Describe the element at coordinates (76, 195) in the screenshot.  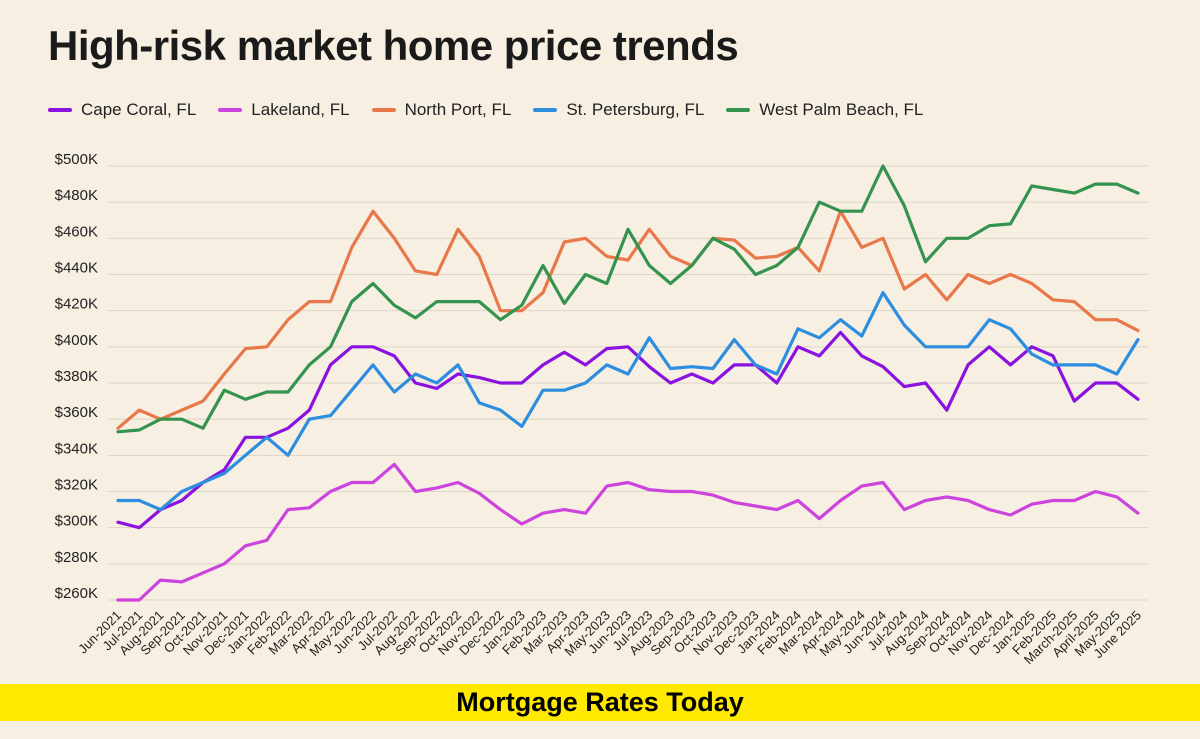
I see `y-tick-label: $480K` at that location.